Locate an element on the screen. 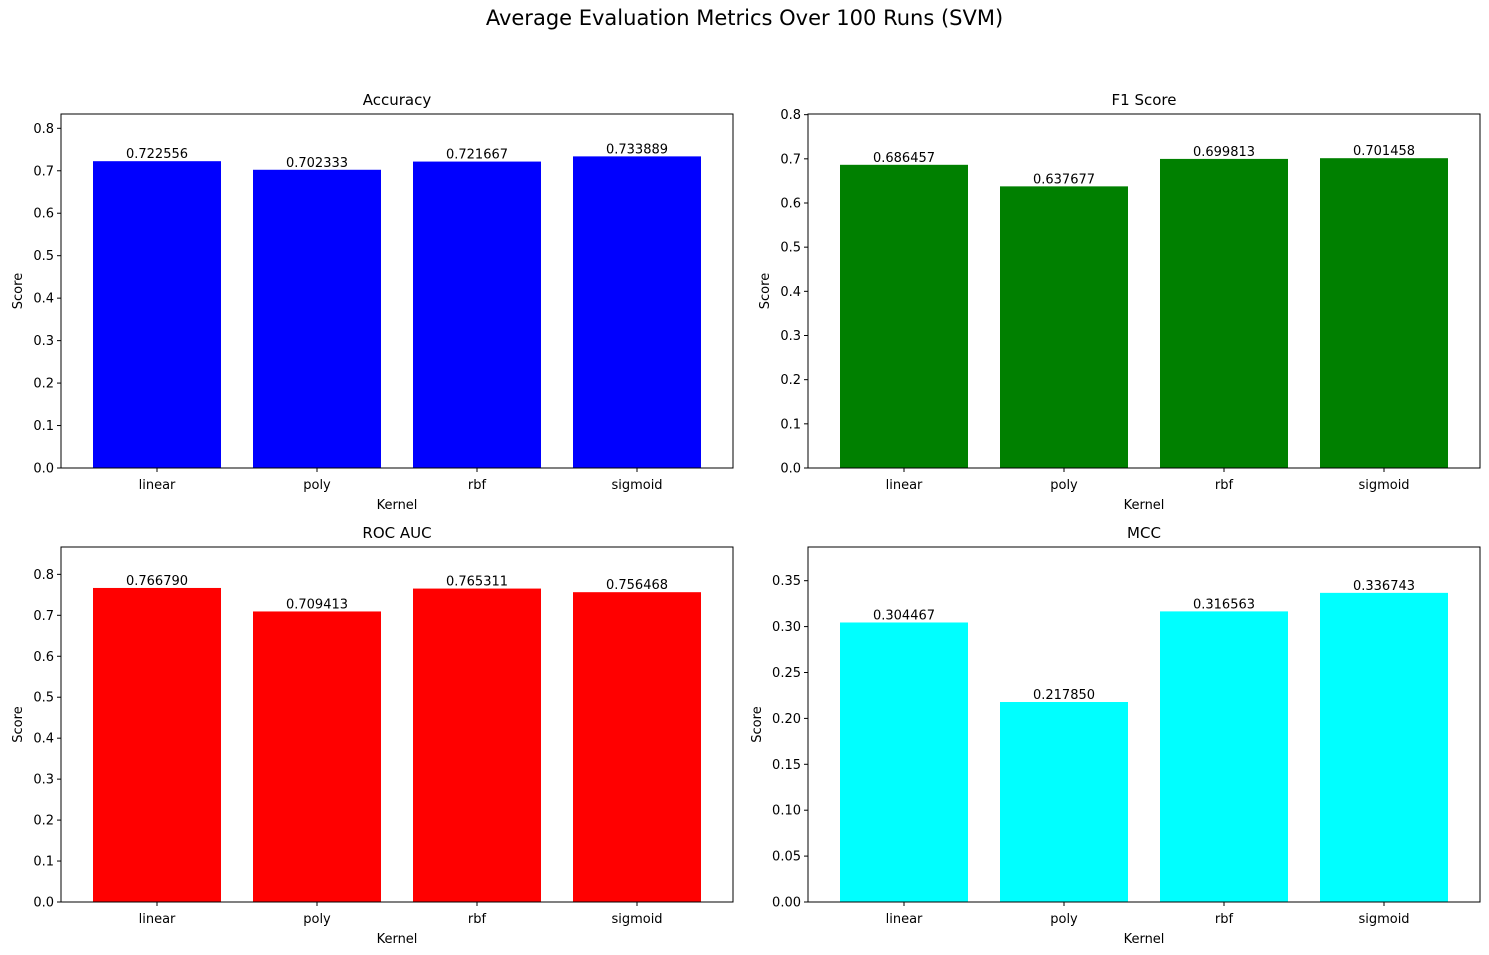 Image resolution: width=1489 pixels, height=955 pixels. y-tick-label-f1-score: 0.7 is located at coordinates (790, 159).